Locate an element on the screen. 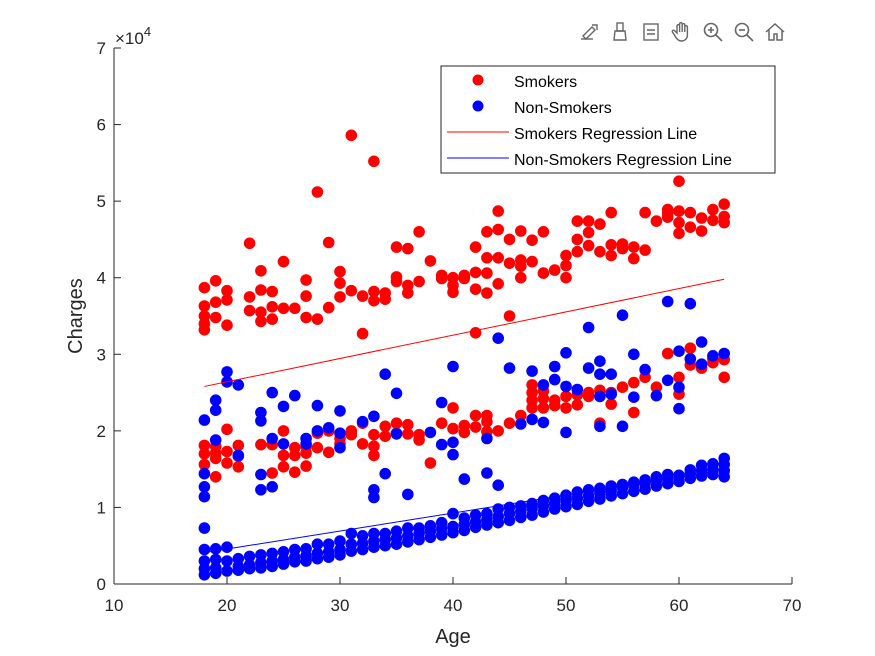 This screenshot has width=875, height=656. pan-hand-icon is located at coordinates (681, 32).